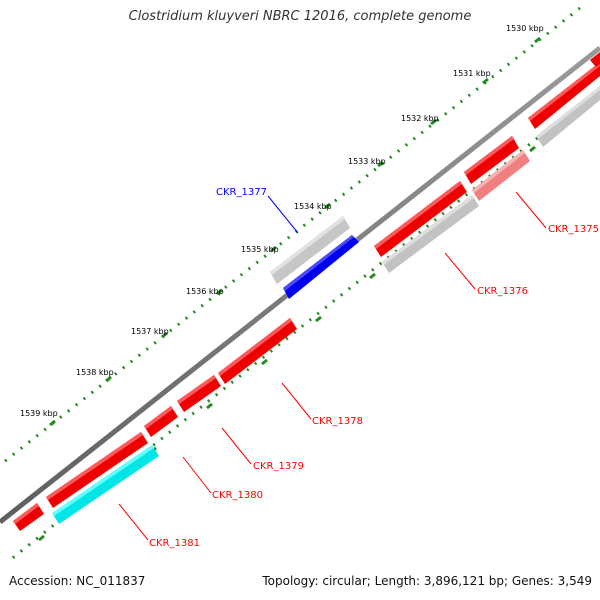  Describe the element at coordinates (502, 291) in the screenshot. I see `gene-label-ckr-1376: CKR_1376` at that location.